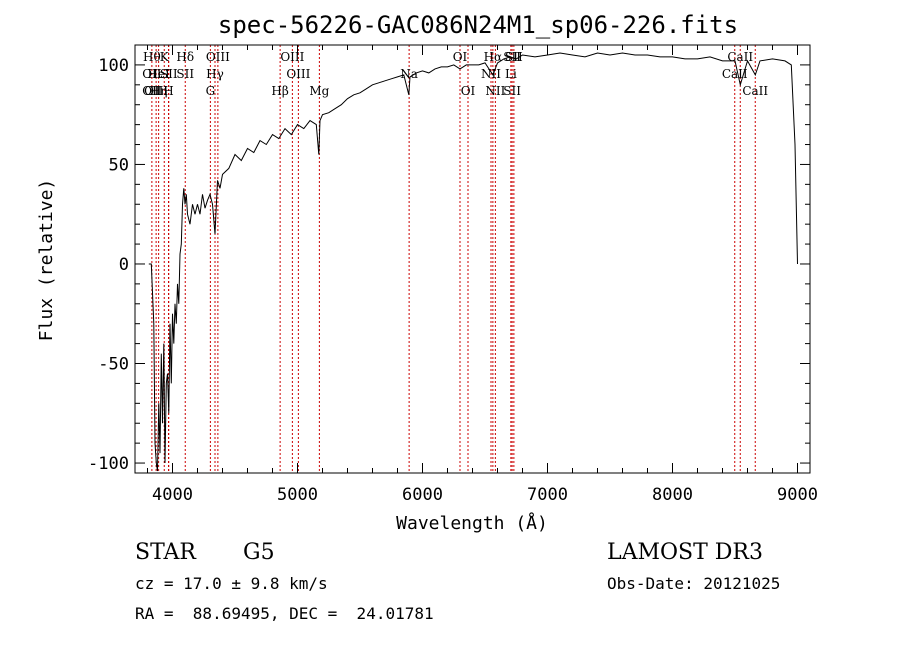 The height and width of the screenshot is (649, 900). Describe the element at coordinates (478, 25) in the screenshot. I see `chart-title: spec-56226-GAC086N24M1_sp06-226.fits` at that location.